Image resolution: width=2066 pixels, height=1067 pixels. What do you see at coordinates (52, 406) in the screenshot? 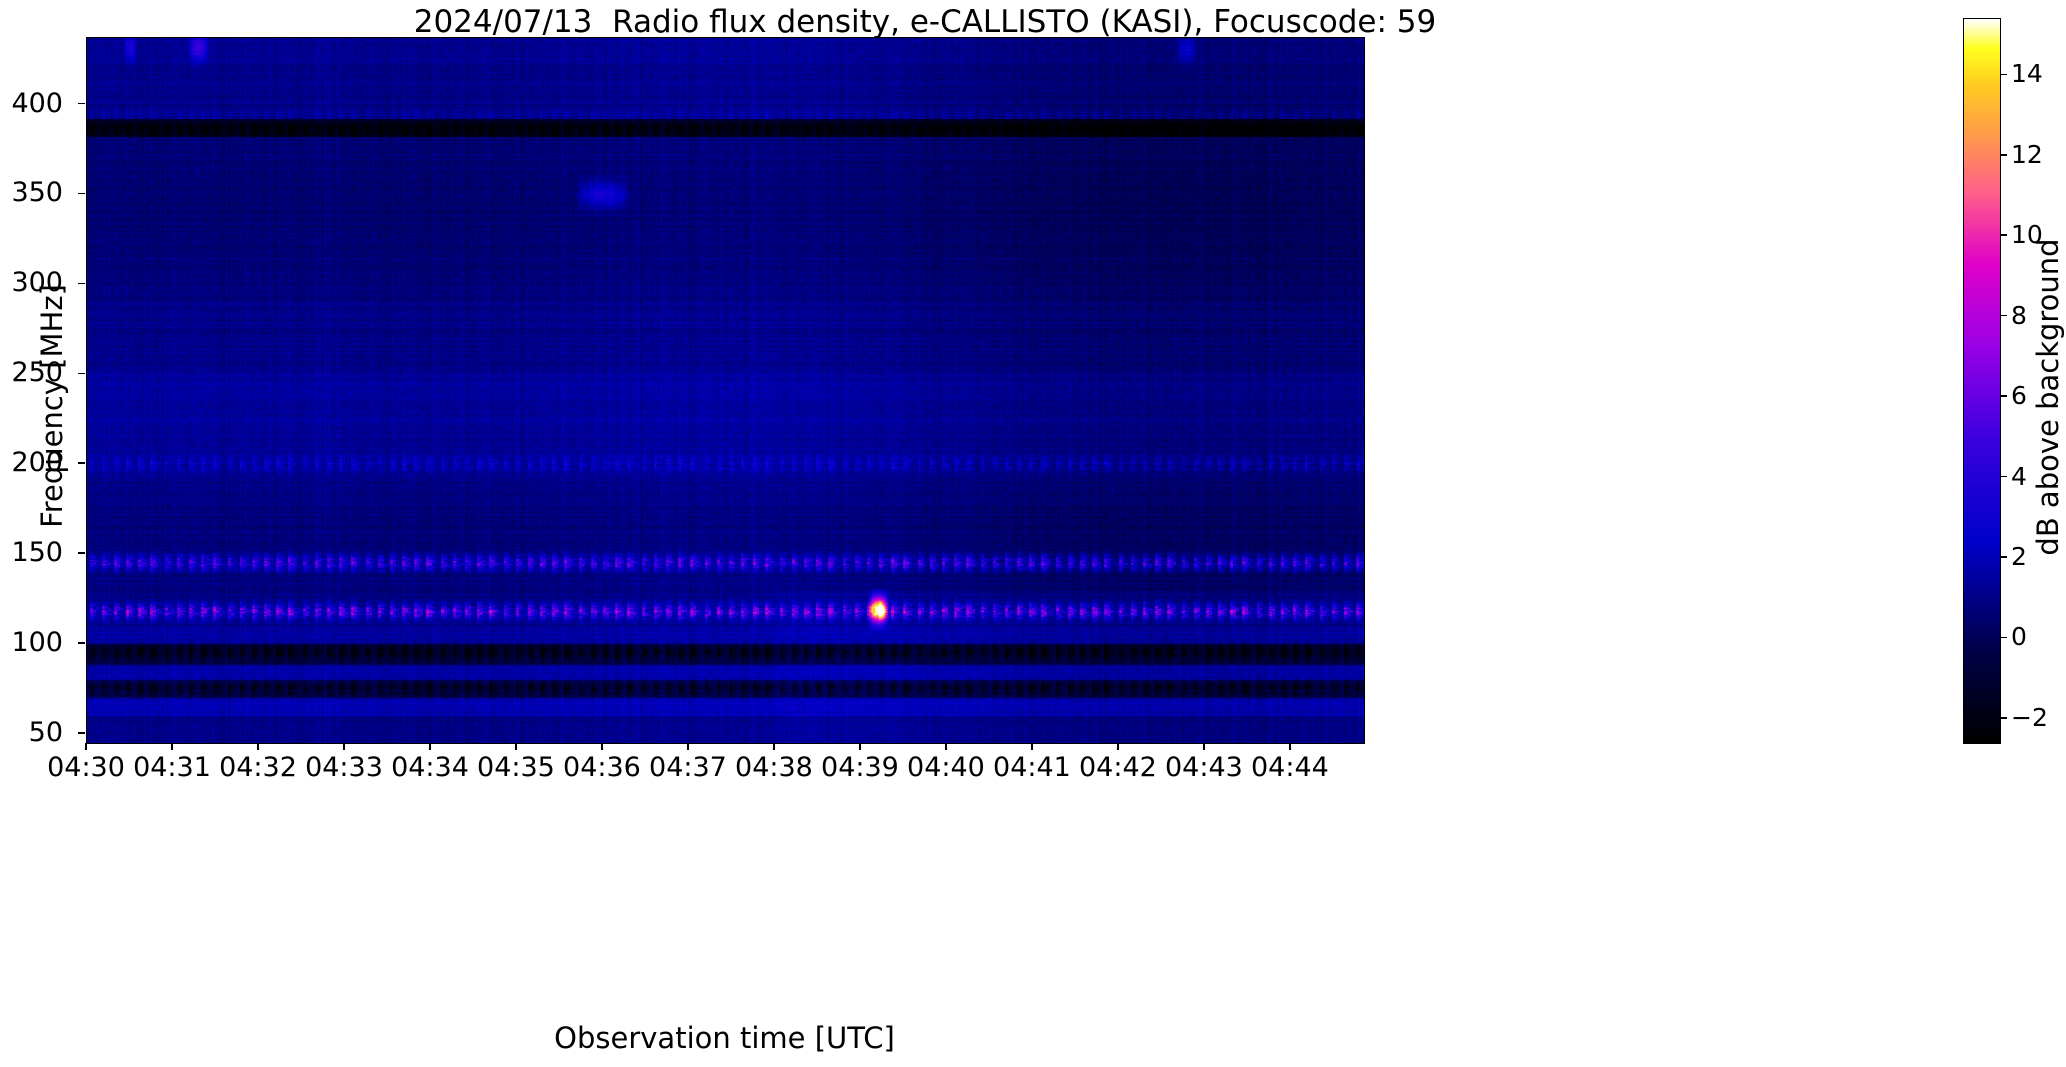
I see `y-axis-label: Frequency [MHz]` at bounding box center [52, 406].